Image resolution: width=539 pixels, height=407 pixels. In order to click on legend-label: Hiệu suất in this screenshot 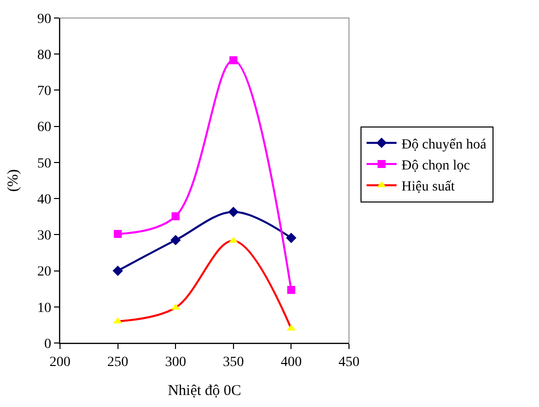, I will do `click(428, 187)`.